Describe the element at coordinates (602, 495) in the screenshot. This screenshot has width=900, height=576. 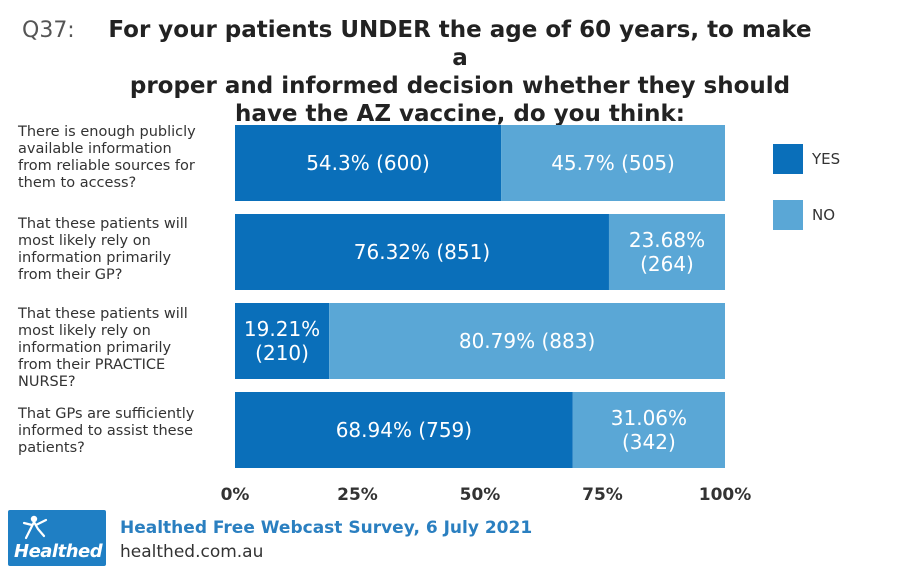
I see `x-tick-label: 75%` at that location.